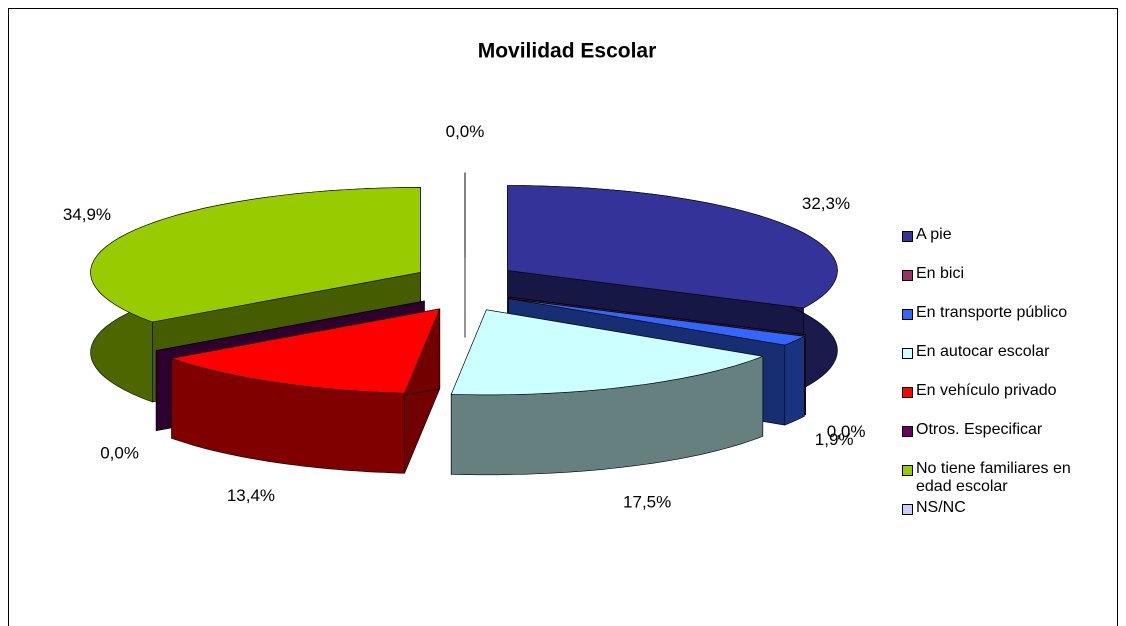  Describe the element at coordinates (834, 439) in the screenshot. I see `data-label: 1,9%` at that location.